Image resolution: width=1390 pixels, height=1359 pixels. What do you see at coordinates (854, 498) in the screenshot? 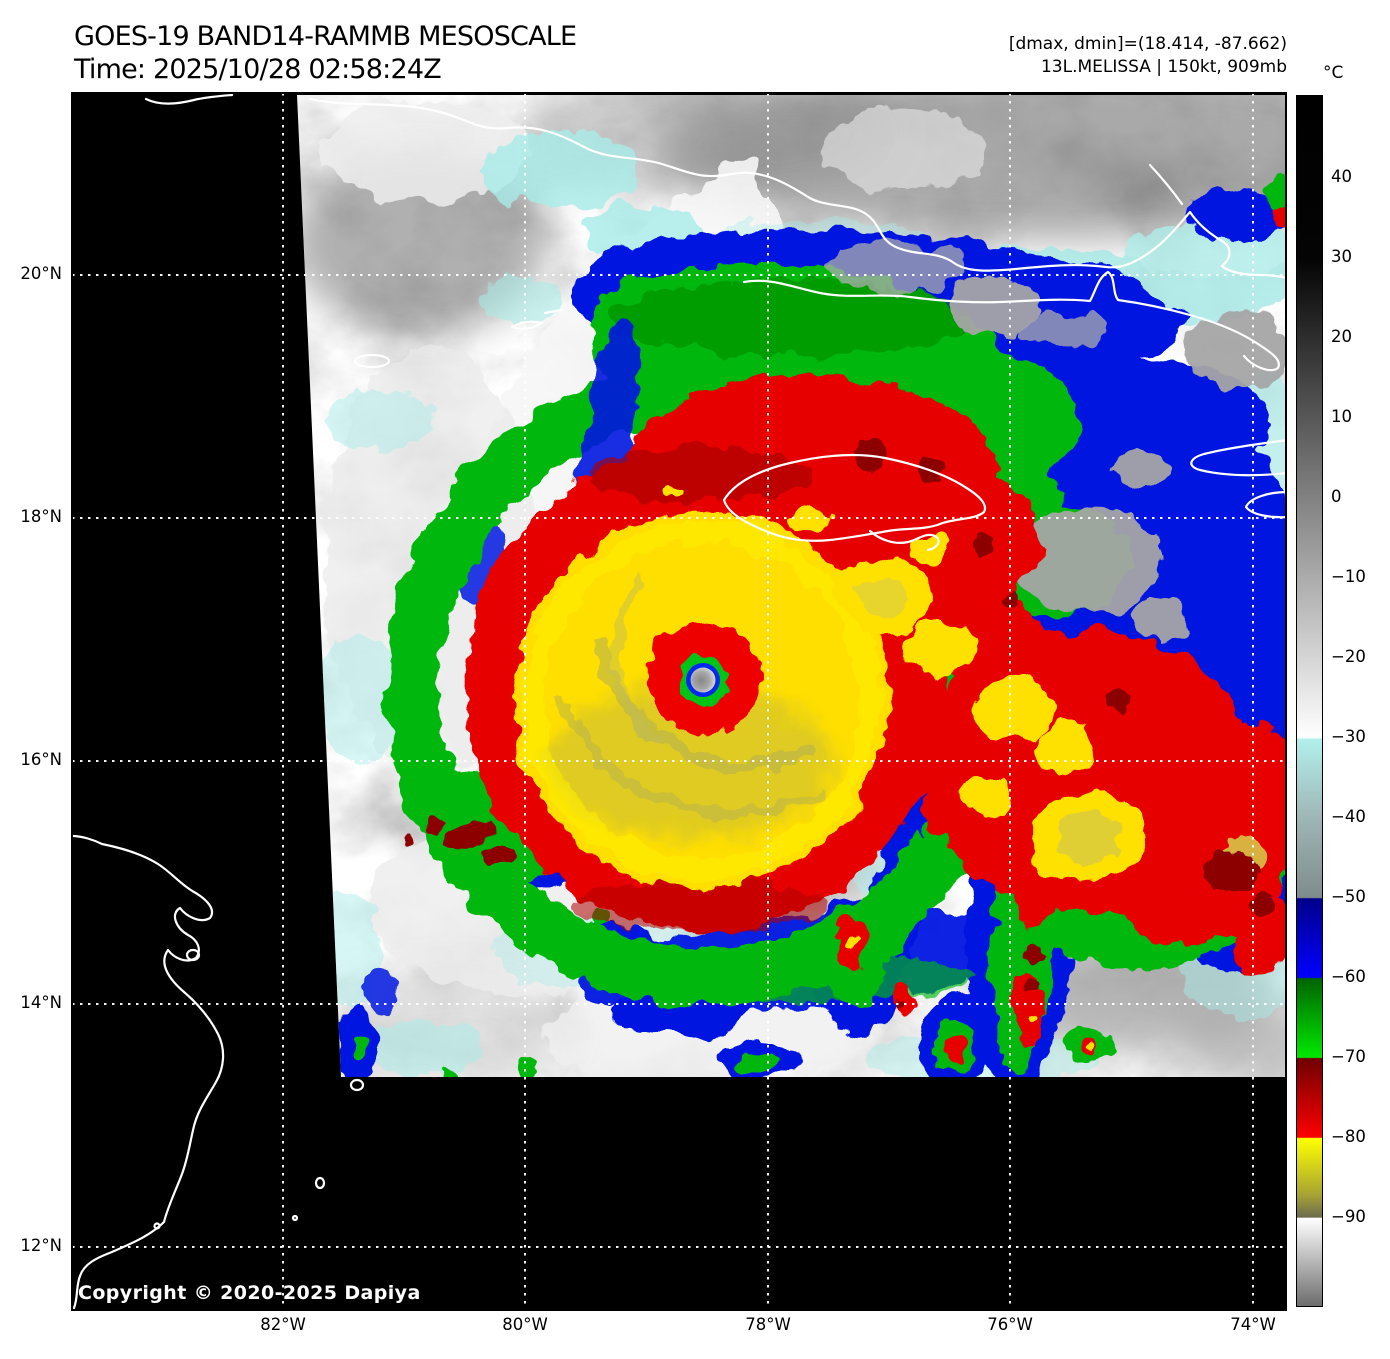
I see `coastline-jamaica` at bounding box center [854, 498].